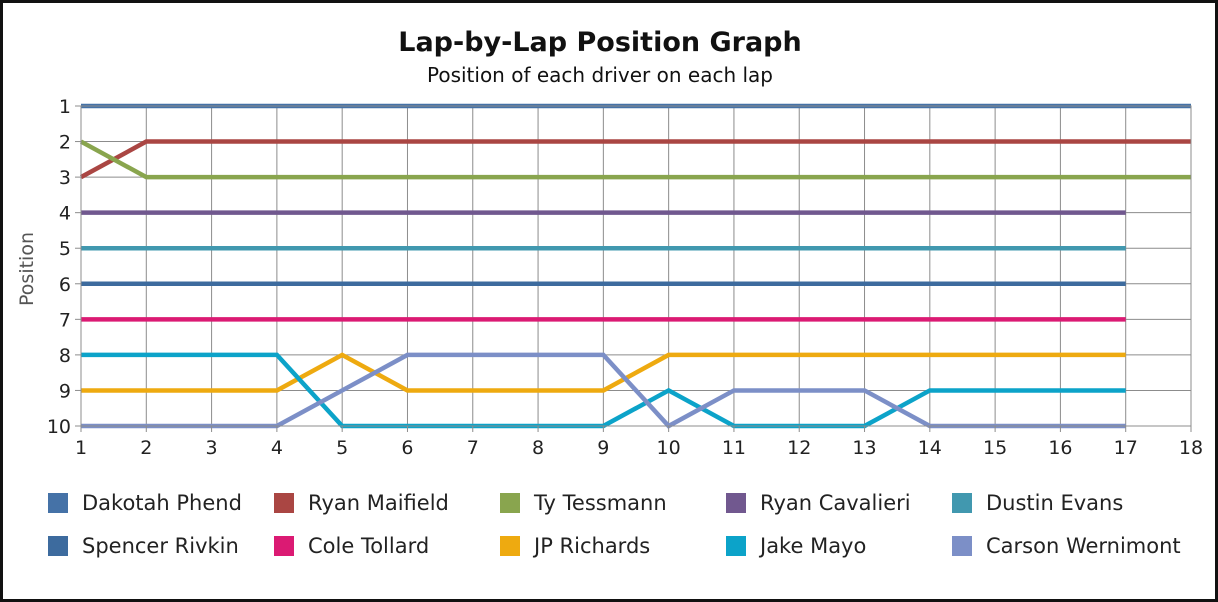 Image resolution: width=1218 pixels, height=602 pixels. Describe the element at coordinates (930, 448) in the screenshot. I see `x-tick-label: 14` at that location.